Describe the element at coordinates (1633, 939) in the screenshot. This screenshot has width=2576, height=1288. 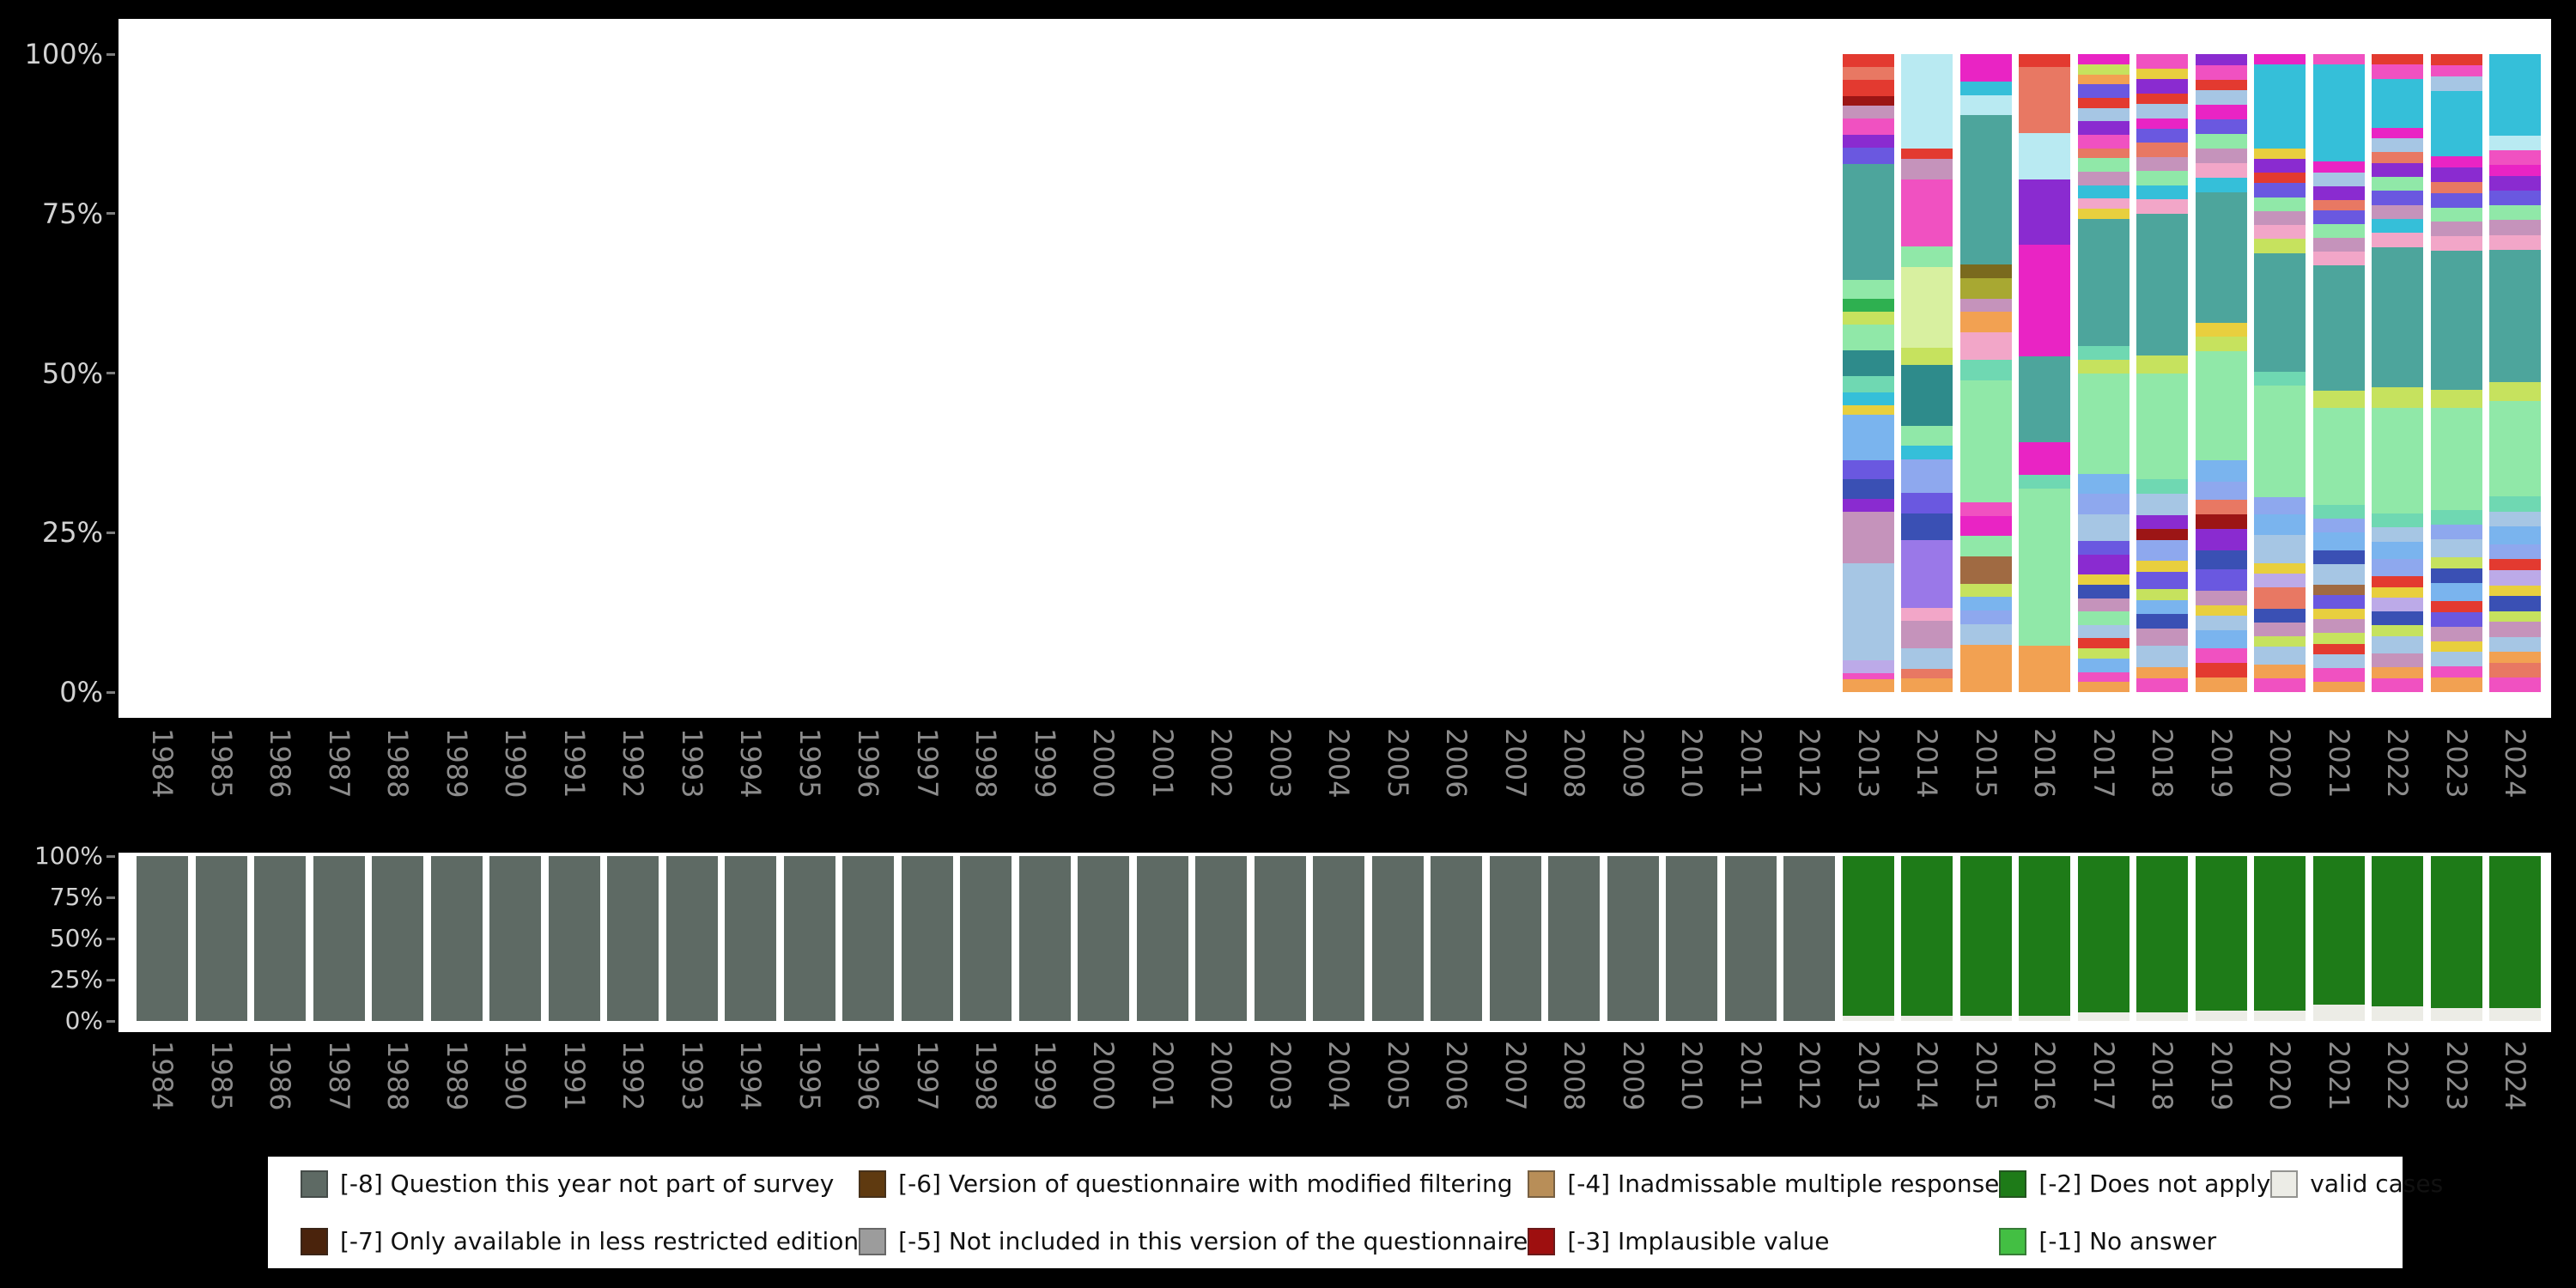
I see `bottom-bar-2009` at that location.